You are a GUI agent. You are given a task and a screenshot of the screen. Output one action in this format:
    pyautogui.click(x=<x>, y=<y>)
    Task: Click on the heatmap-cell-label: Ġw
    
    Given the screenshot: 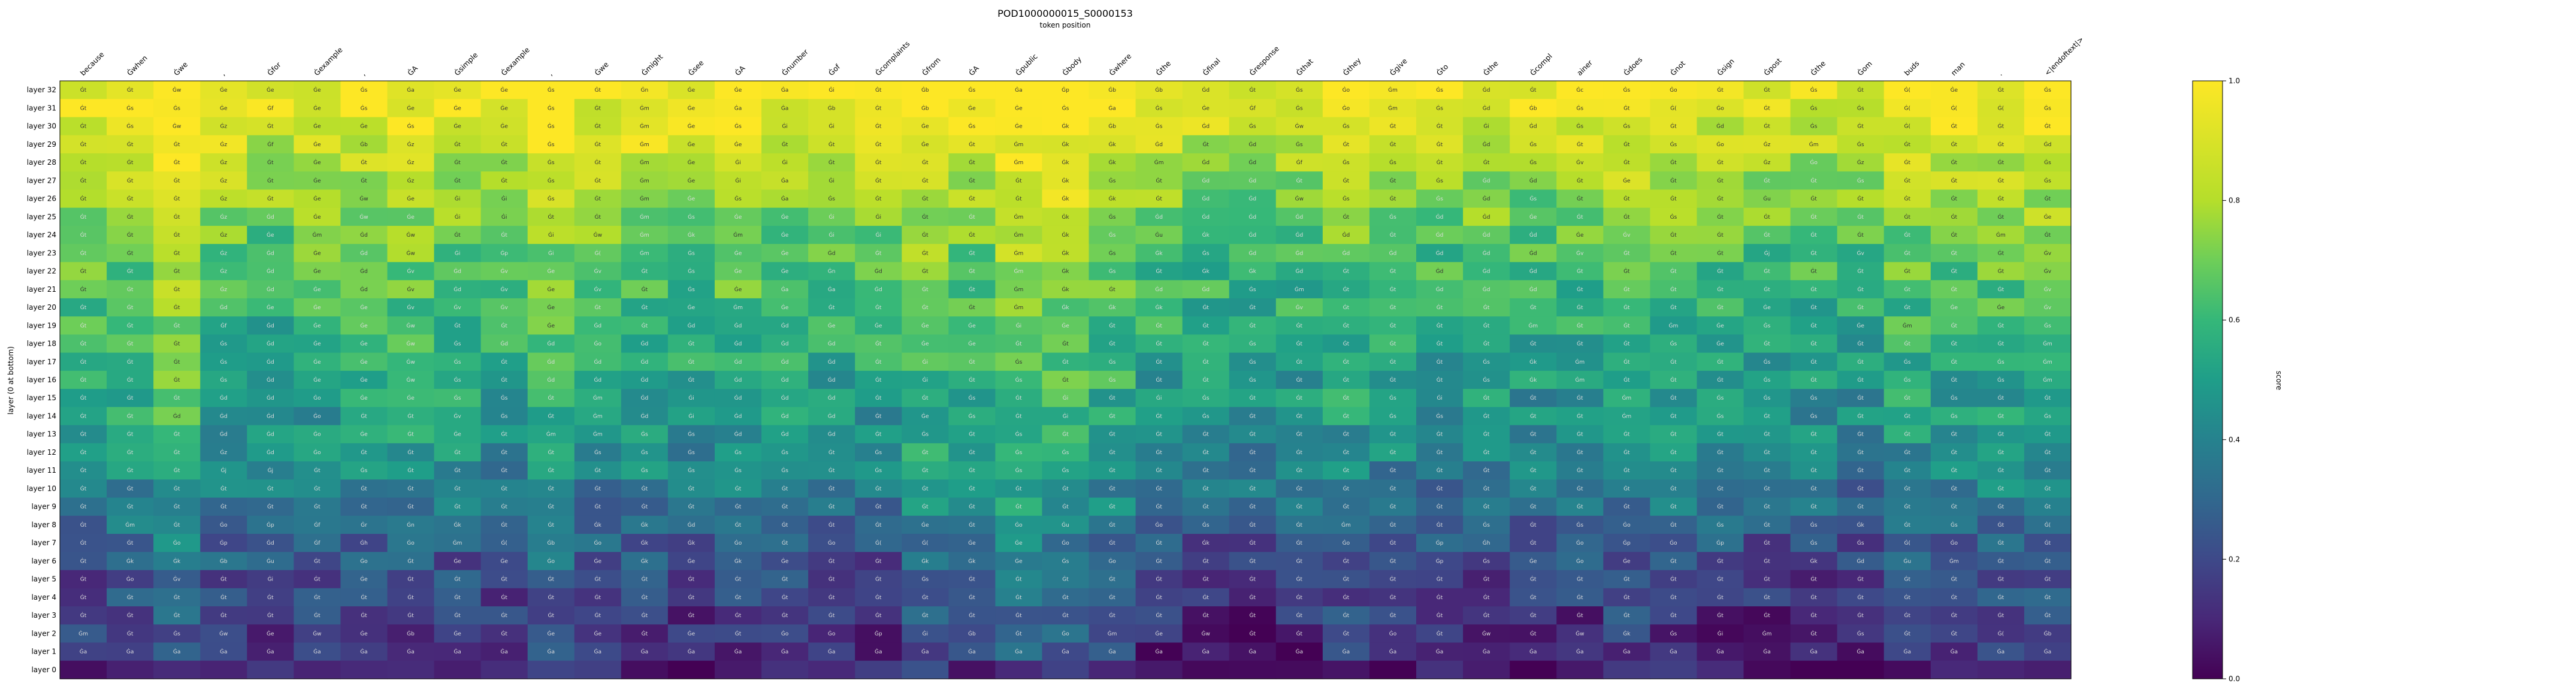 What is the action you would take?
    pyautogui.click(x=1580, y=633)
    